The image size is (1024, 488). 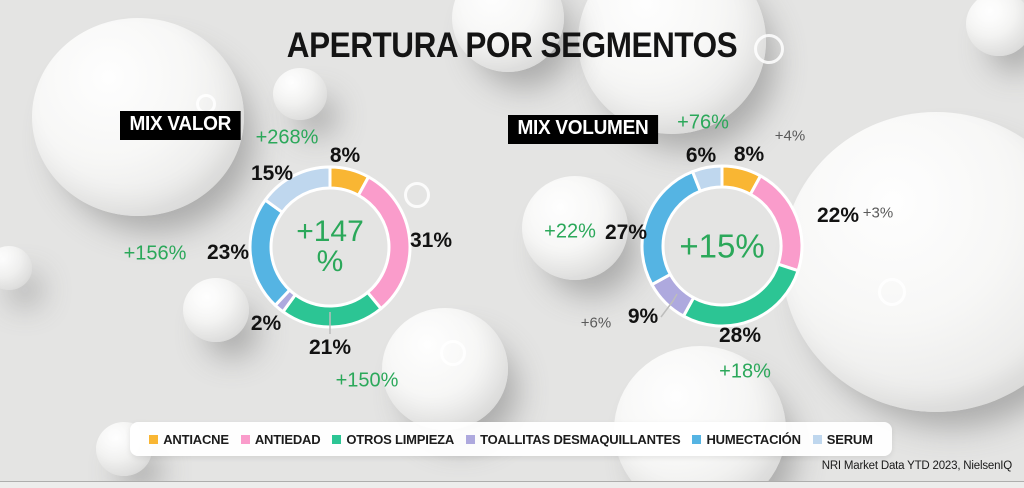 I want to click on valor-serum-share: 15%, so click(x=272, y=173).